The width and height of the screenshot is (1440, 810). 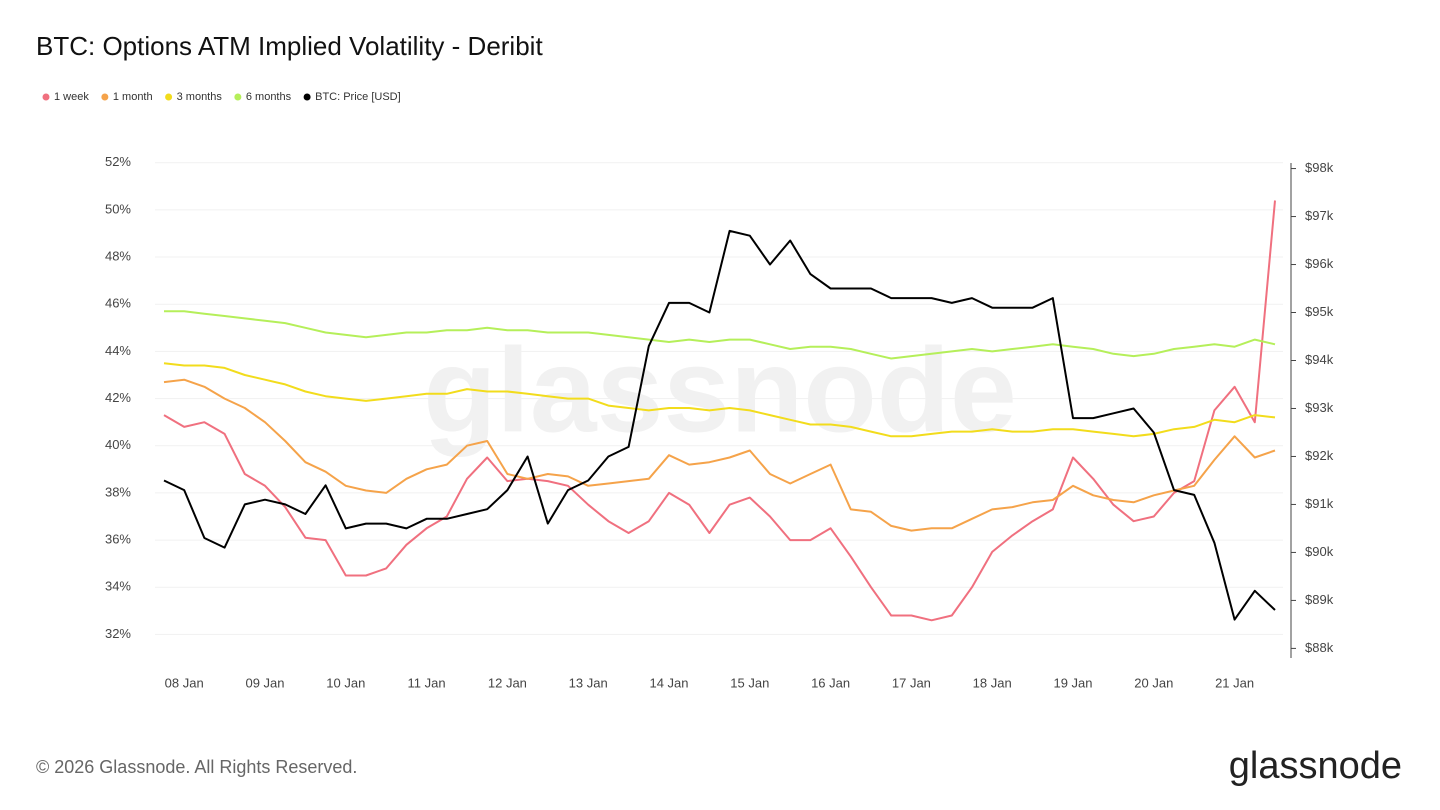 What do you see at coordinates (830, 682) in the screenshot?
I see `x-tick-label: 16 Jan` at bounding box center [830, 682].